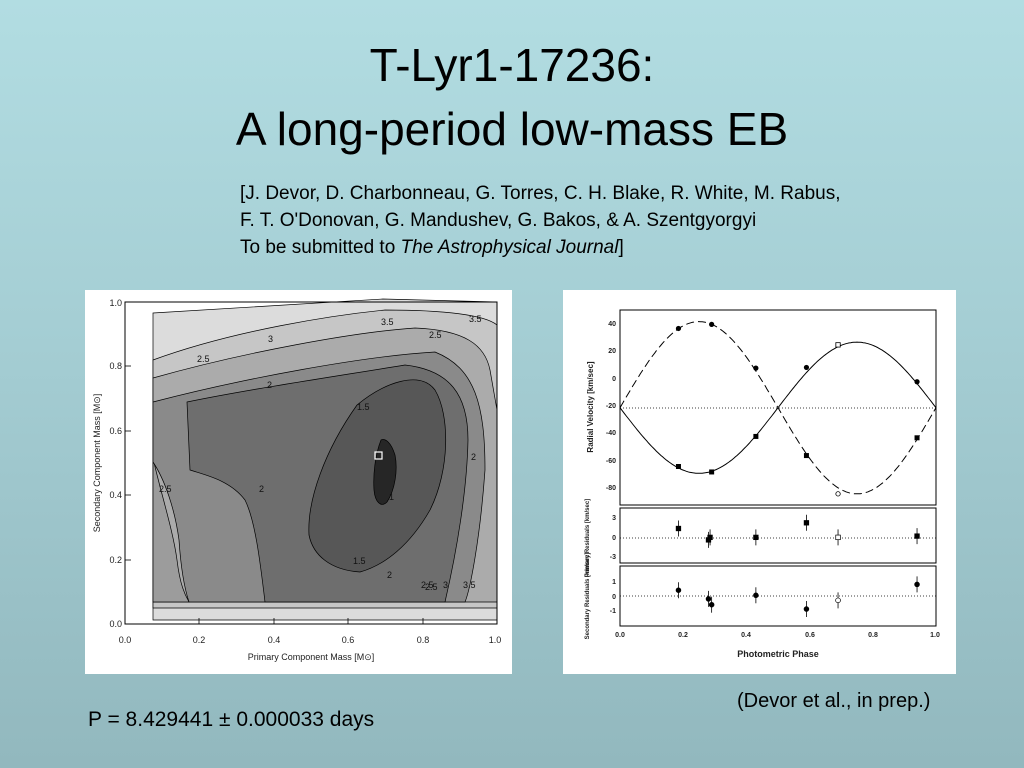 The width and height of the screenshot is (1024, 768). I want to click on y-tick-4: 0.8, so click(115, 366).